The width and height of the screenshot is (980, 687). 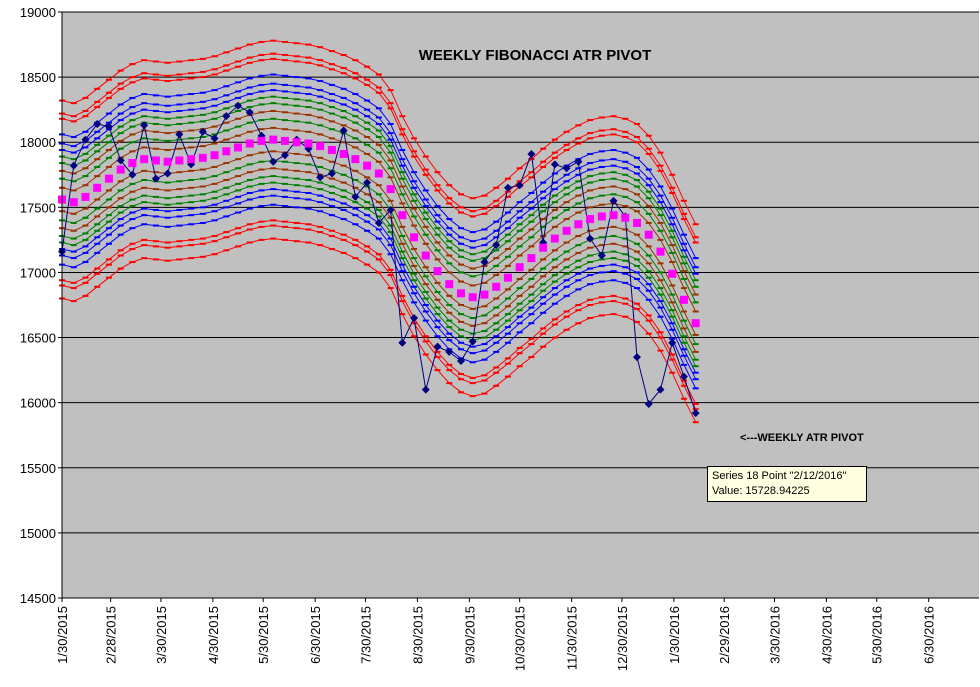 I want to click on x-tick-label: 8/30/2015, so click(x=417, y=635).